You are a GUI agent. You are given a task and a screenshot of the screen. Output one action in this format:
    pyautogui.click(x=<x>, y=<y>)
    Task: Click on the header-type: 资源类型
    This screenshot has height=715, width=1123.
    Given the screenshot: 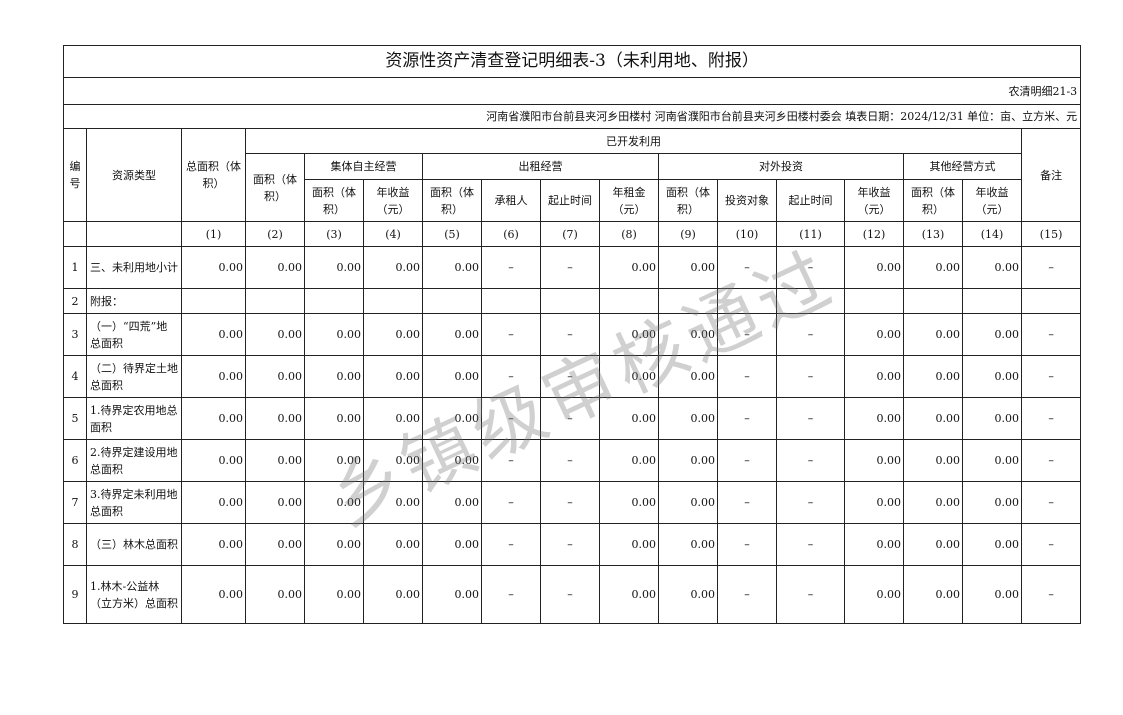 What is the action you would take?
    pyautogui.click(x=134, y=175)
    